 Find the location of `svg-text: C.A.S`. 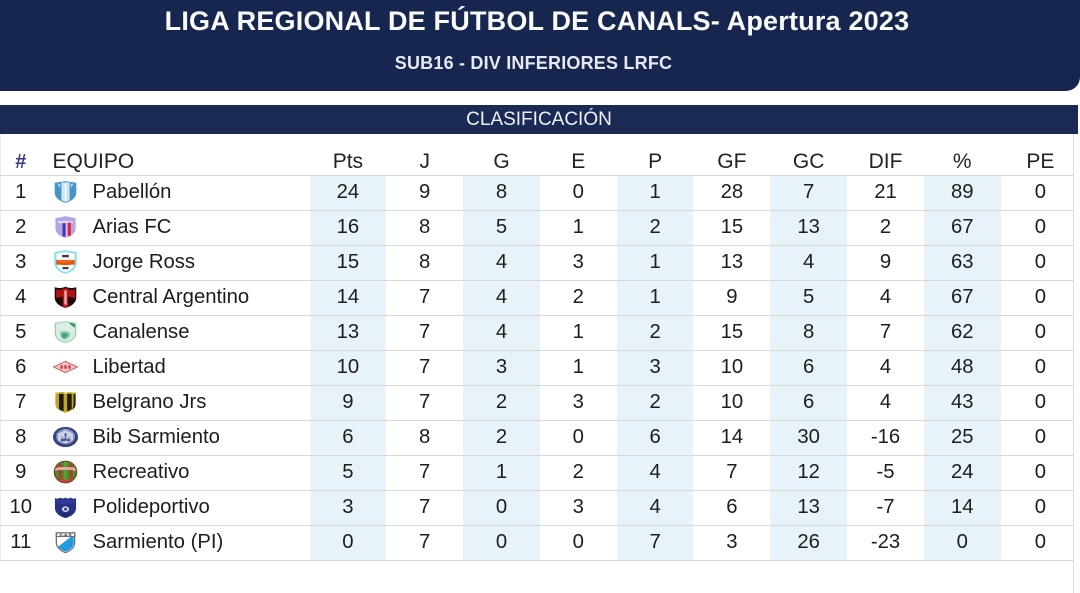

svg-text: C.A.S is located at coordinates (65, 534).